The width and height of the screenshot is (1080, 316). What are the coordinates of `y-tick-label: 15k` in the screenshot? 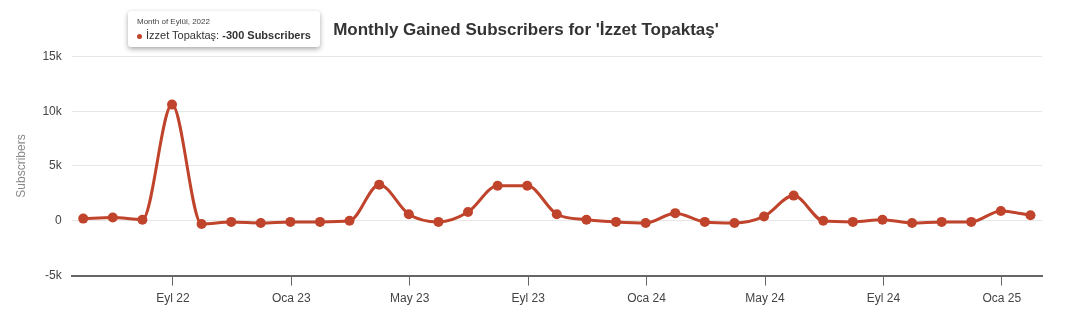 It's located at (52, 55).